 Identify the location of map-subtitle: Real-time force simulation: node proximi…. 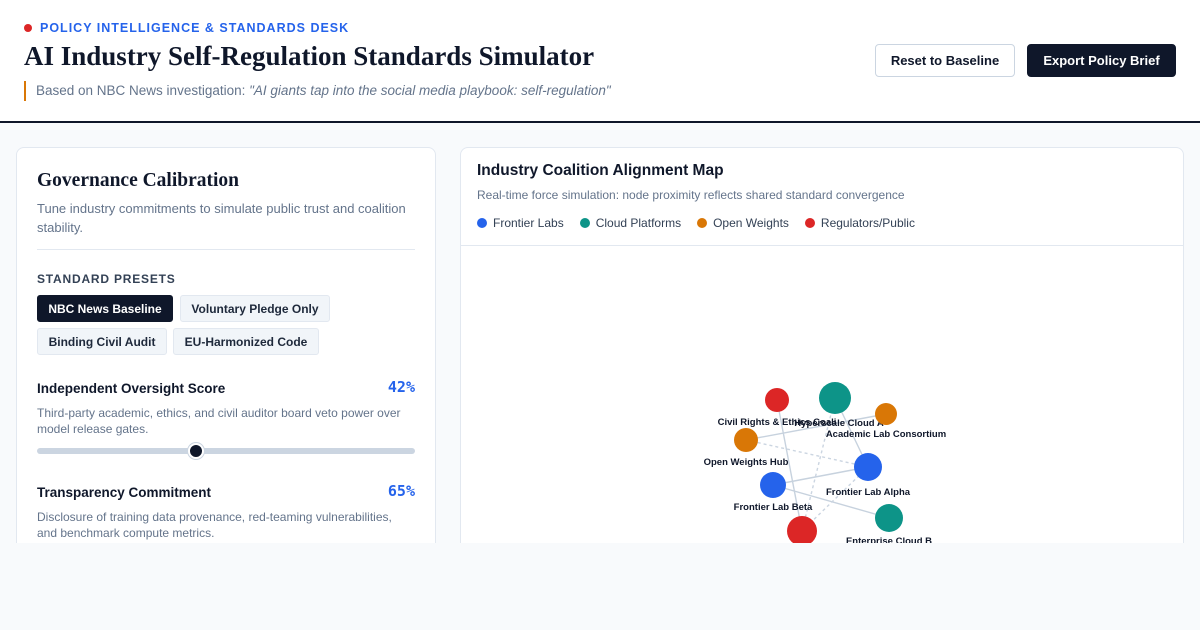
(691, 195).